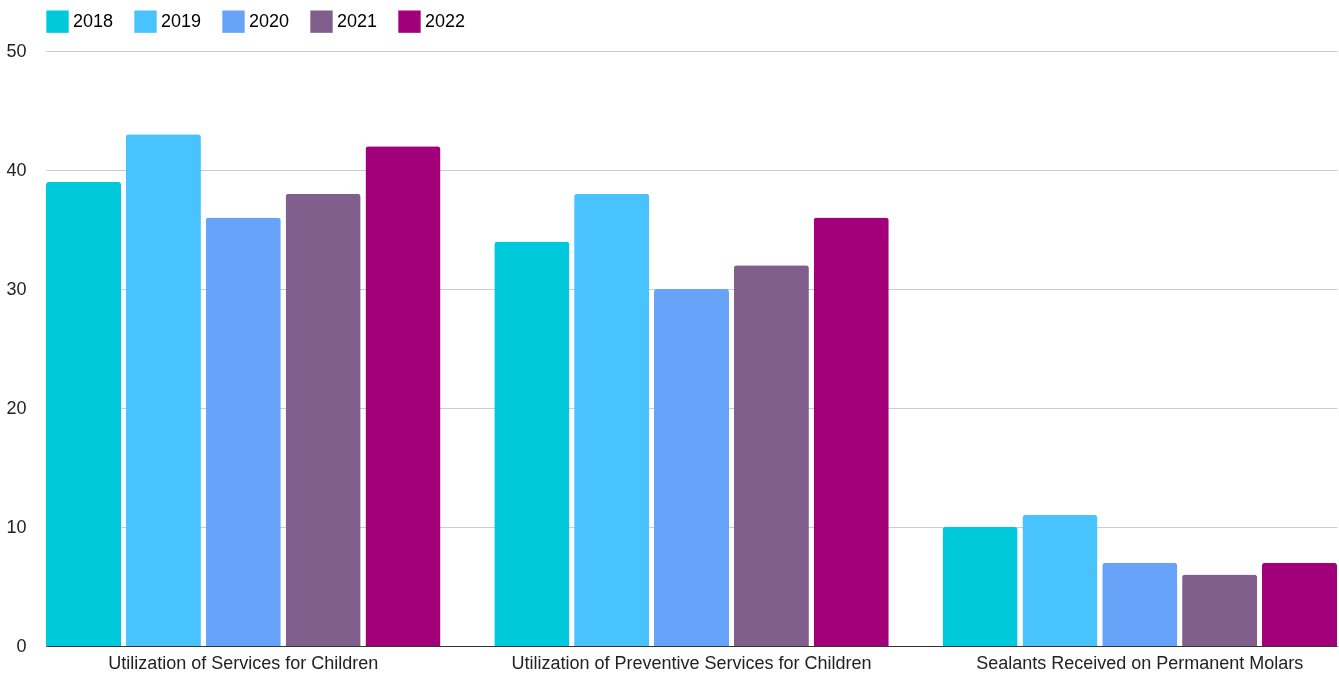 This screenshot has height=677, width=1339. What do you see at coordinates (269, 20) in the screenshot?
I see `legend-label: 2020` at bounding box center [269, 20].